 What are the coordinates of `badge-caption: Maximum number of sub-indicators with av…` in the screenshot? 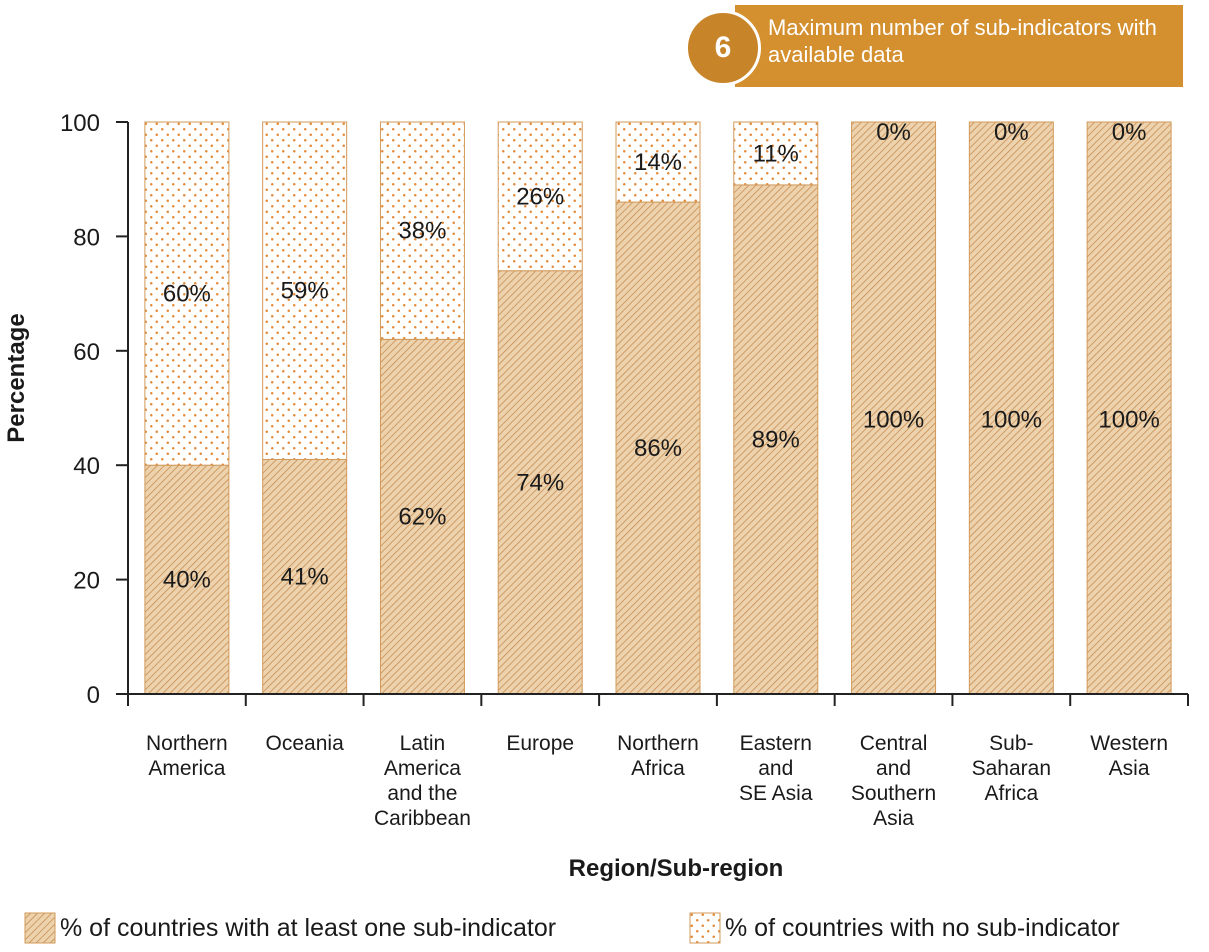 It's located at (962, 41).